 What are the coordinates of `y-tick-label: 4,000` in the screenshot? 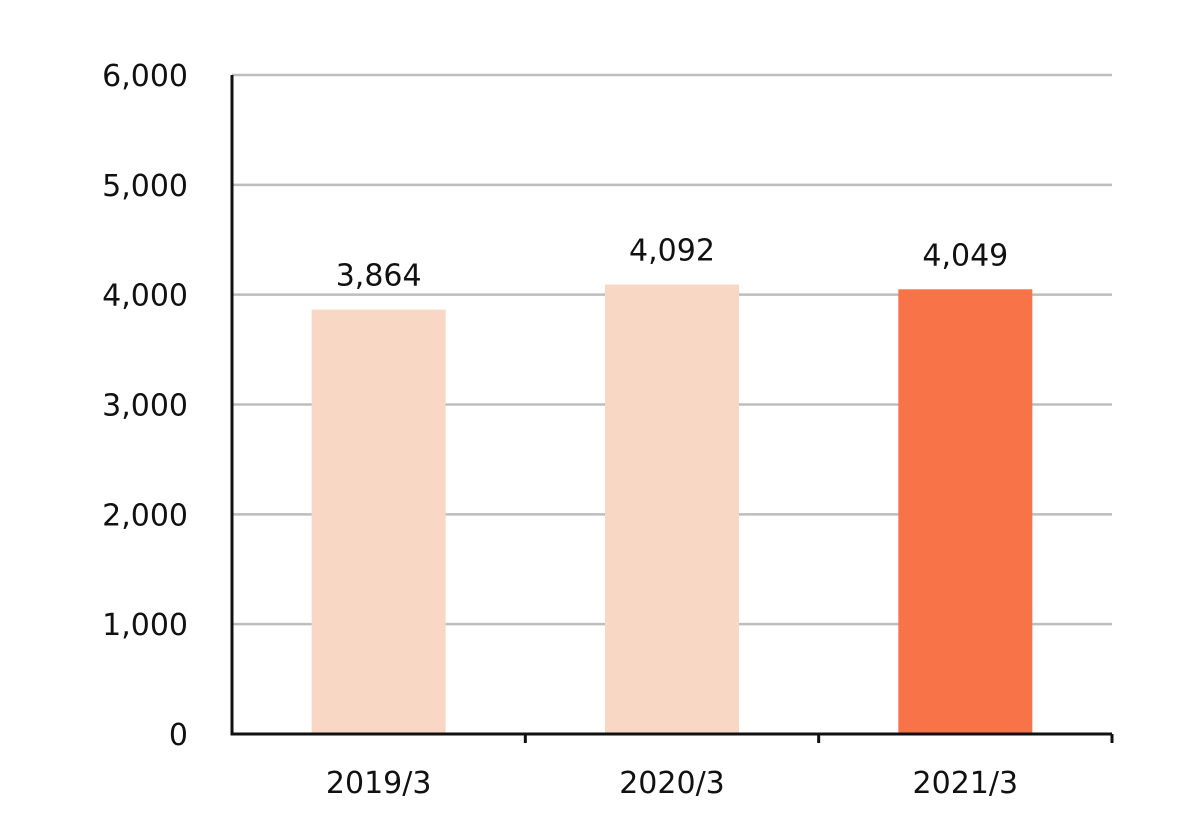 It's located at (145, 296).